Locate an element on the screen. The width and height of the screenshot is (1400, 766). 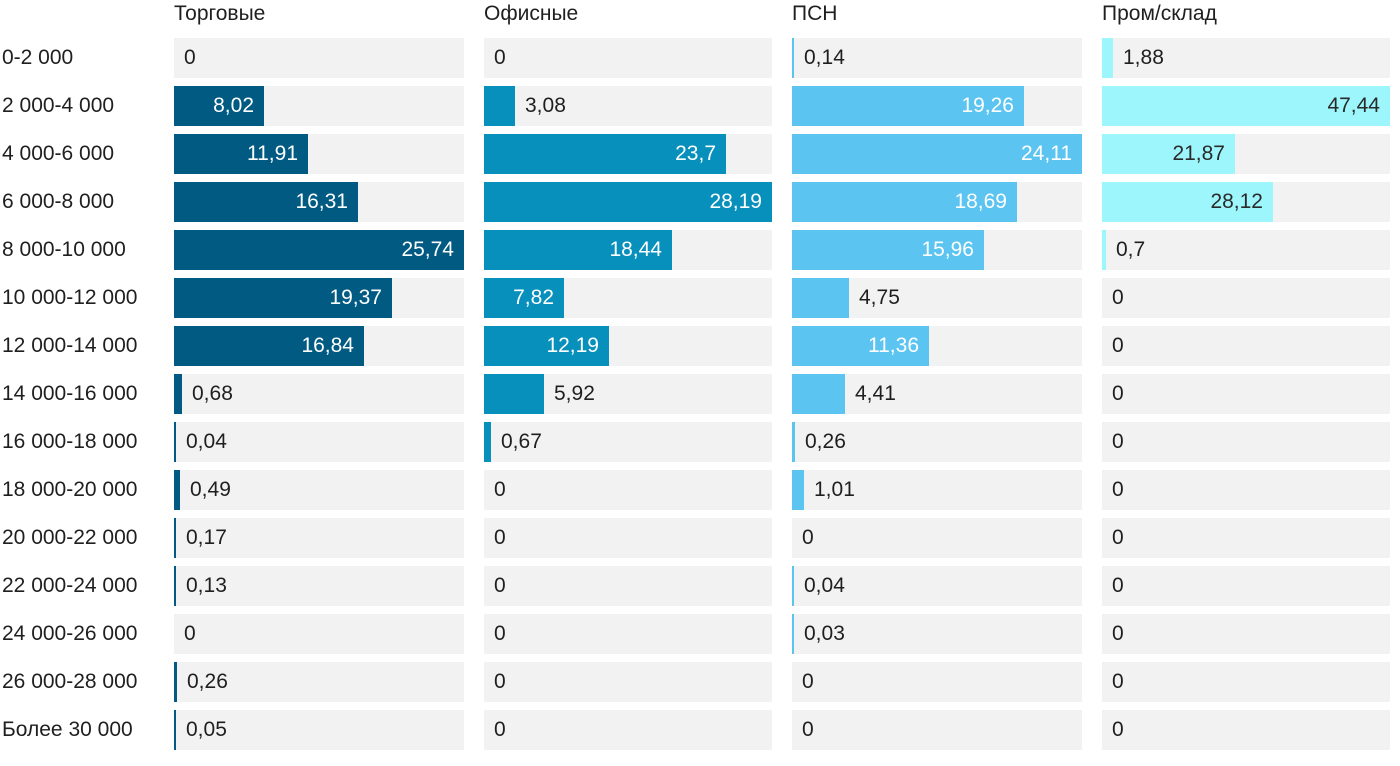
bar-track: 23,7 is located at coordinates (628, 154).